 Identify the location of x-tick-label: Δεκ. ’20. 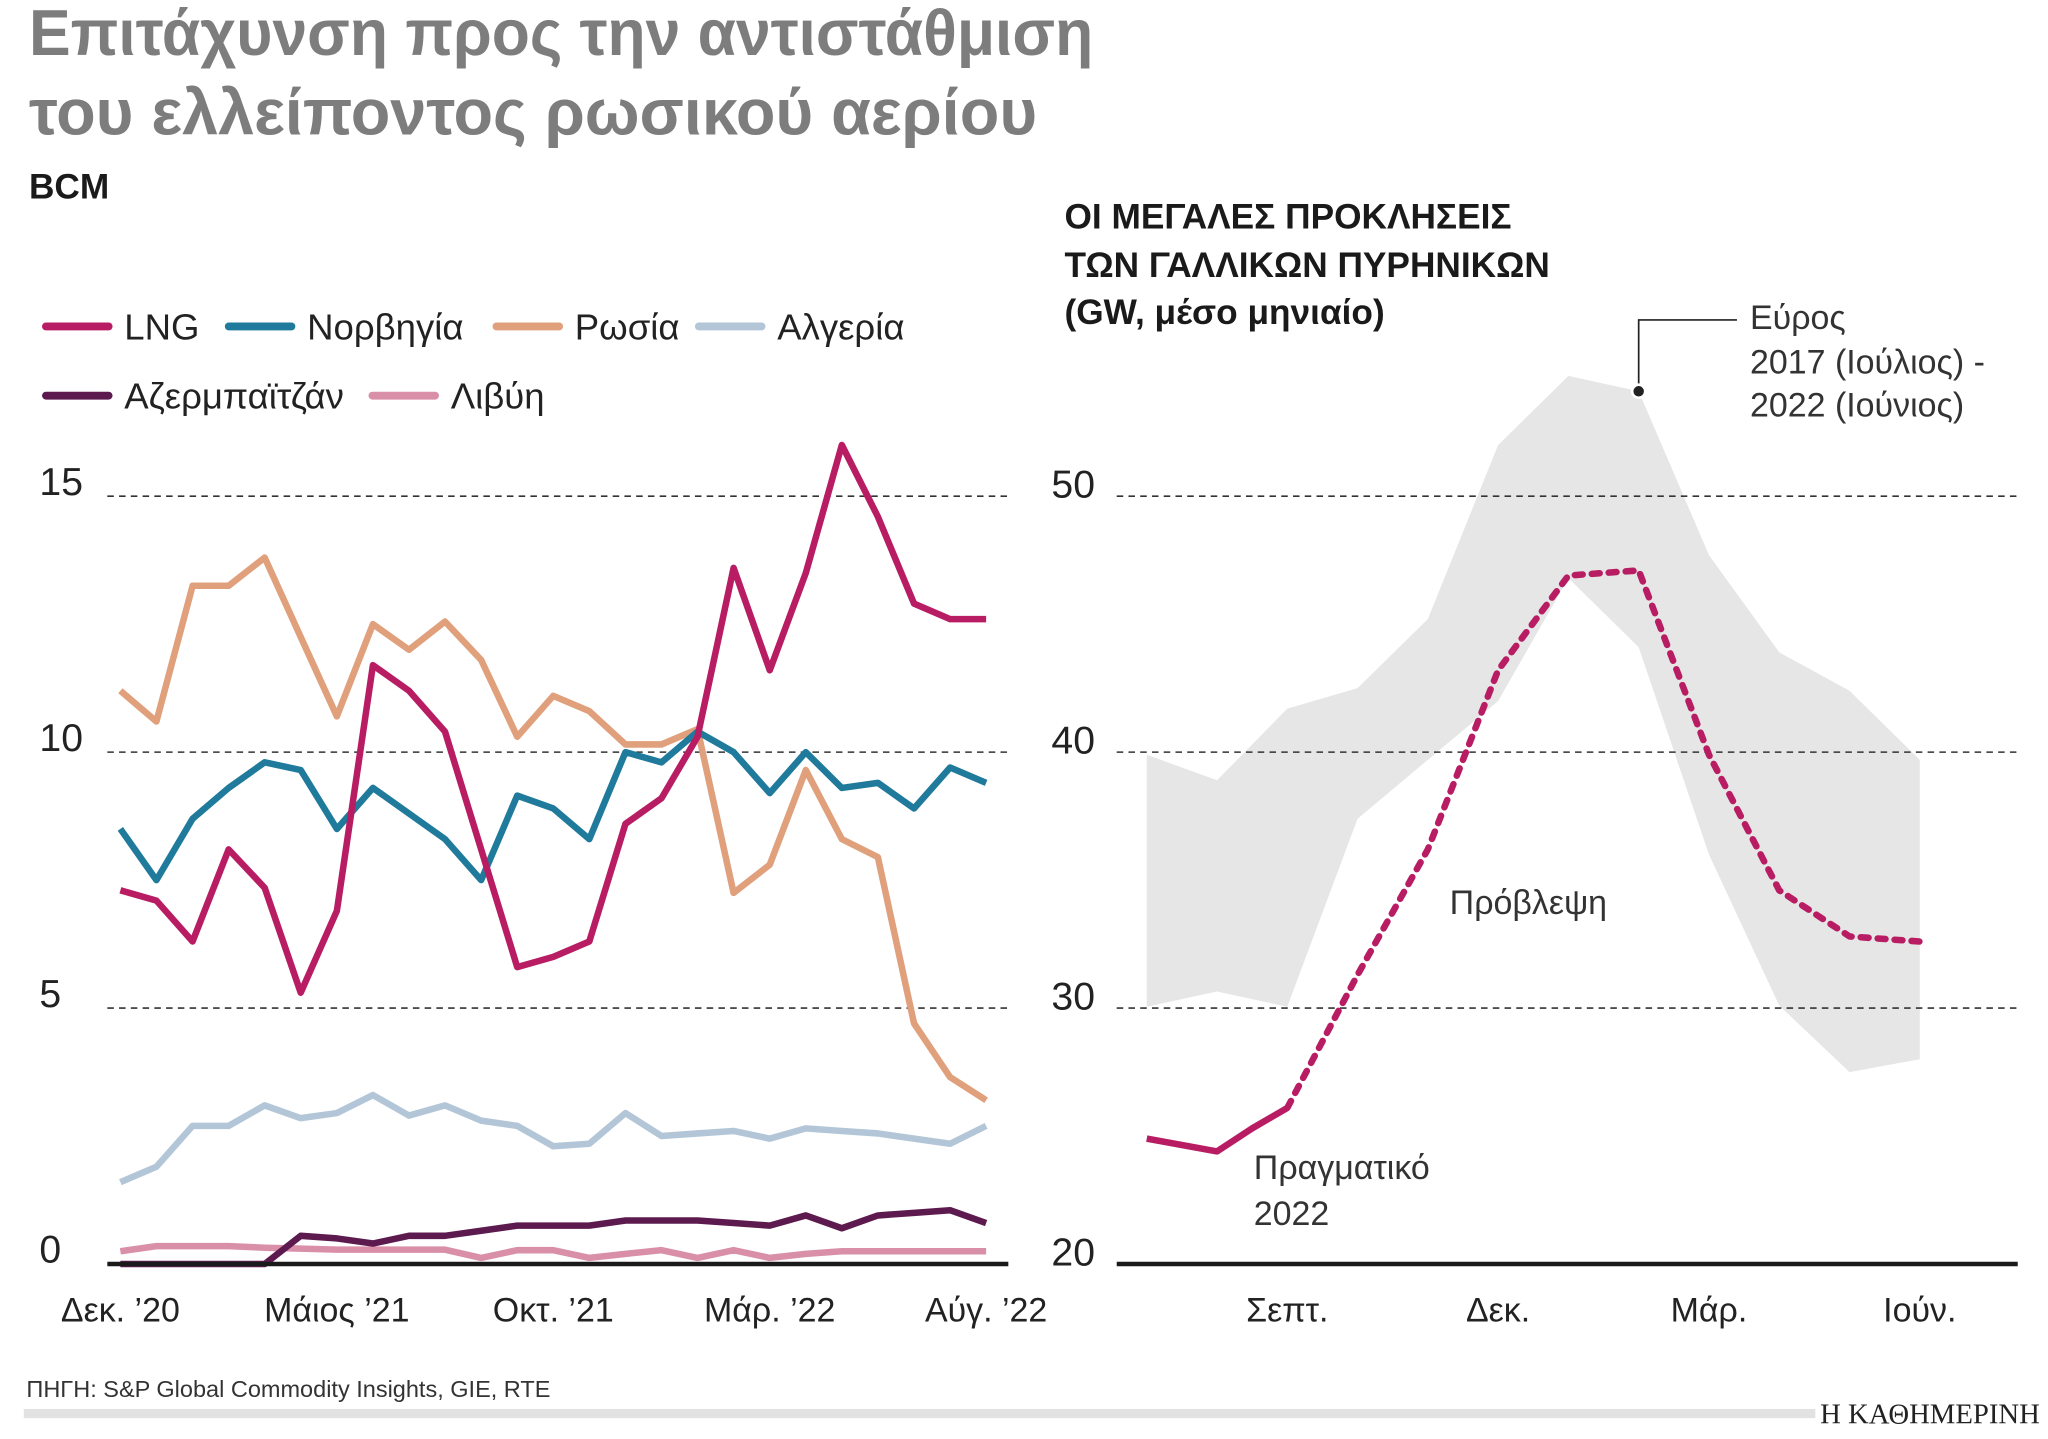
(120, 1310).